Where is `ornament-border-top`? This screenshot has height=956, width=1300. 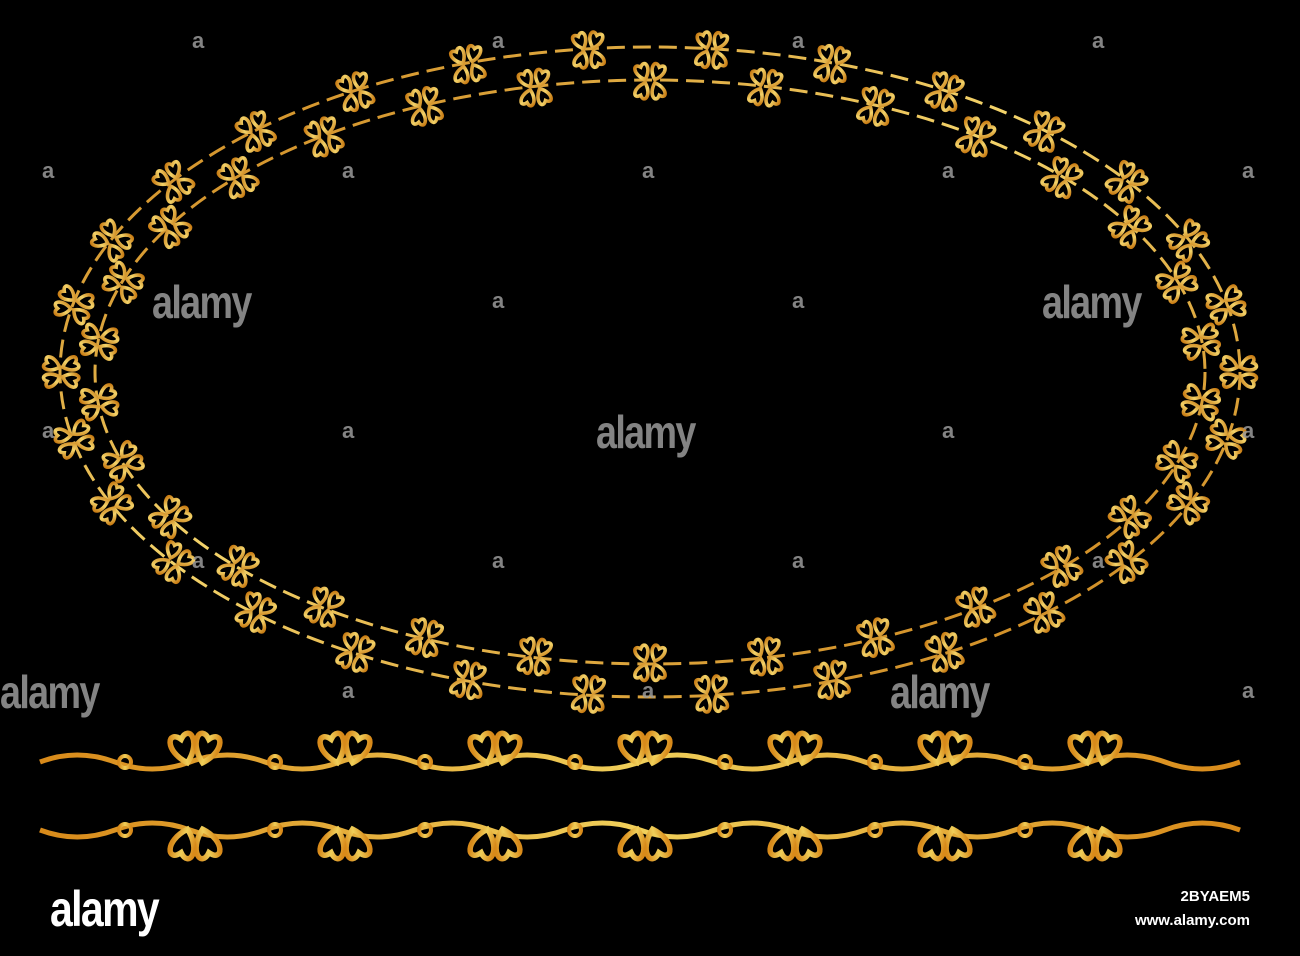
ornament-border-top is located at coordinates (640, 751).